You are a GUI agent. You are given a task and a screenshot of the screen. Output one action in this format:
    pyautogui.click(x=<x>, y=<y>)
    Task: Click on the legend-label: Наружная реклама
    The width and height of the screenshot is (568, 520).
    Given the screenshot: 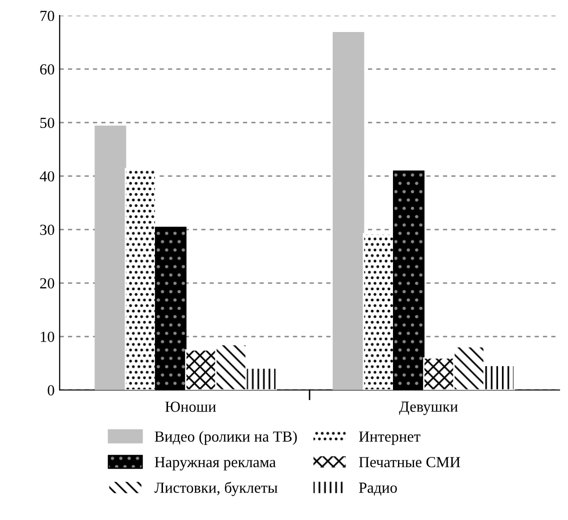 What is the action you would take?
    pyautogui.click(x=215, y=463)
    